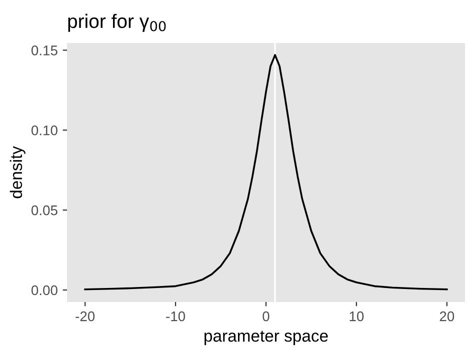 This screenshot has height=355, width=474. What do you see at coordinates (266, 338) in the screenshot?
I see `x-axis-title: parameter space` at bounding box center [266, 338].